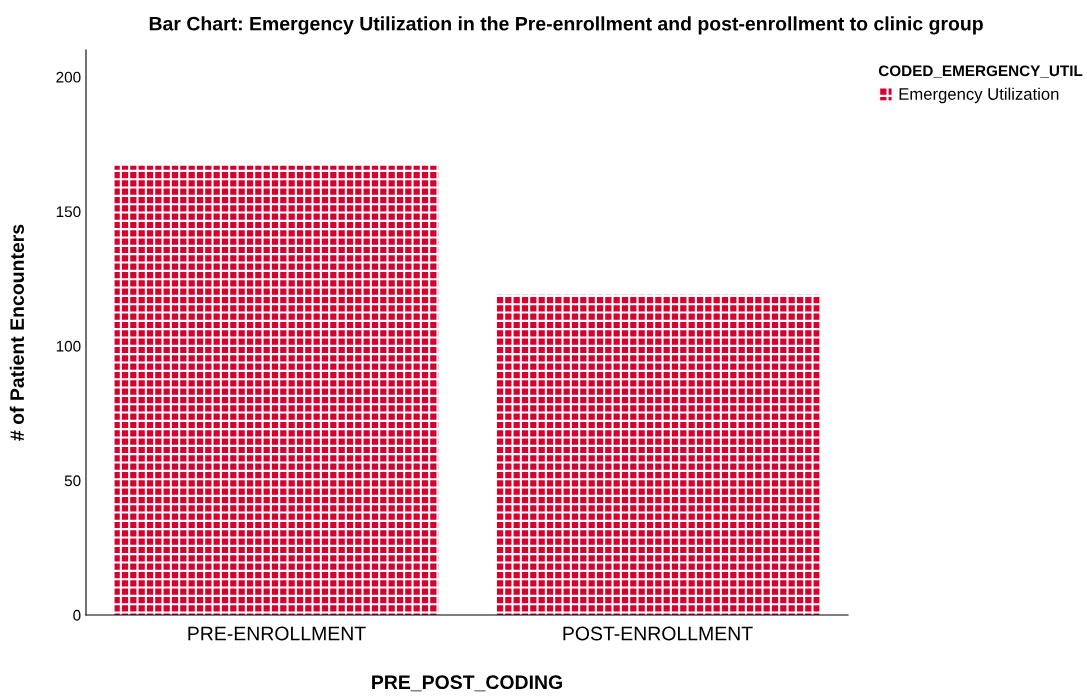 The image size is (1087, 696). Describe the element at coordinates (658, 633) in the screenshot. I see `x-tick-label: POST-ENROLLMENT` at that location.